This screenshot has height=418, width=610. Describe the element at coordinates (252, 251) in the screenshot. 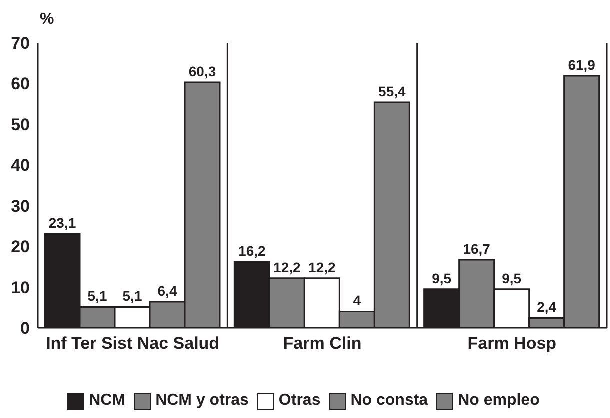

I see `data-label: 16,2` at that location.